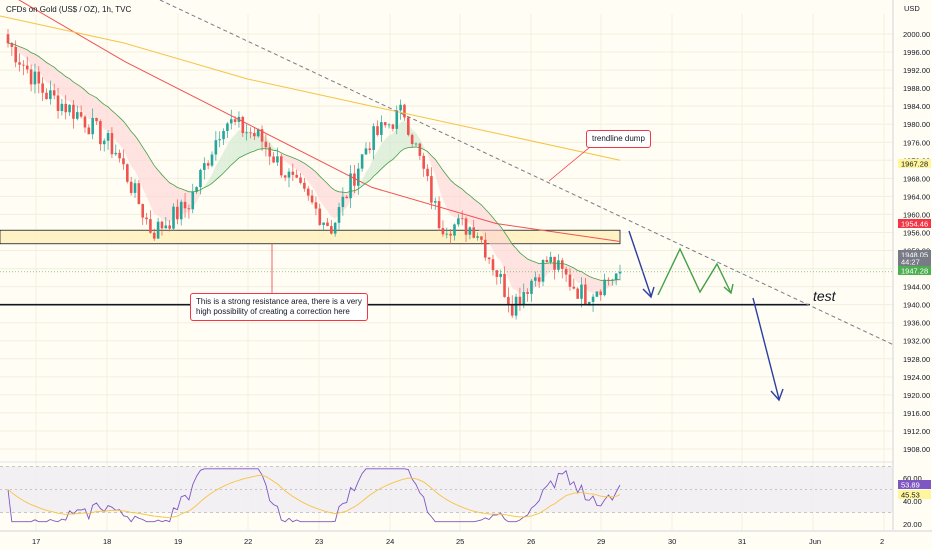  Describe the element at coordinates (912, 8) in the screenshot. I see `currency-label: USD` at that location.